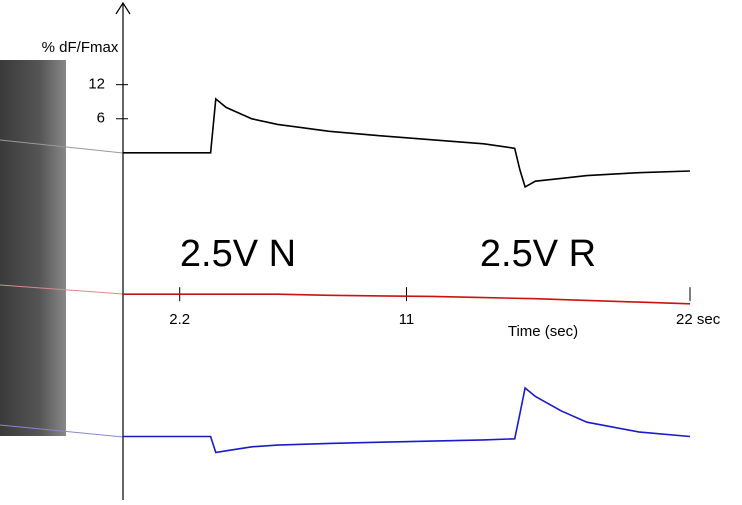 The width and height of the screenshot is (742, 505). Describe the element at coordinates (96, 84) in the screenshot. I see `y-tick-label: 12` at that location.